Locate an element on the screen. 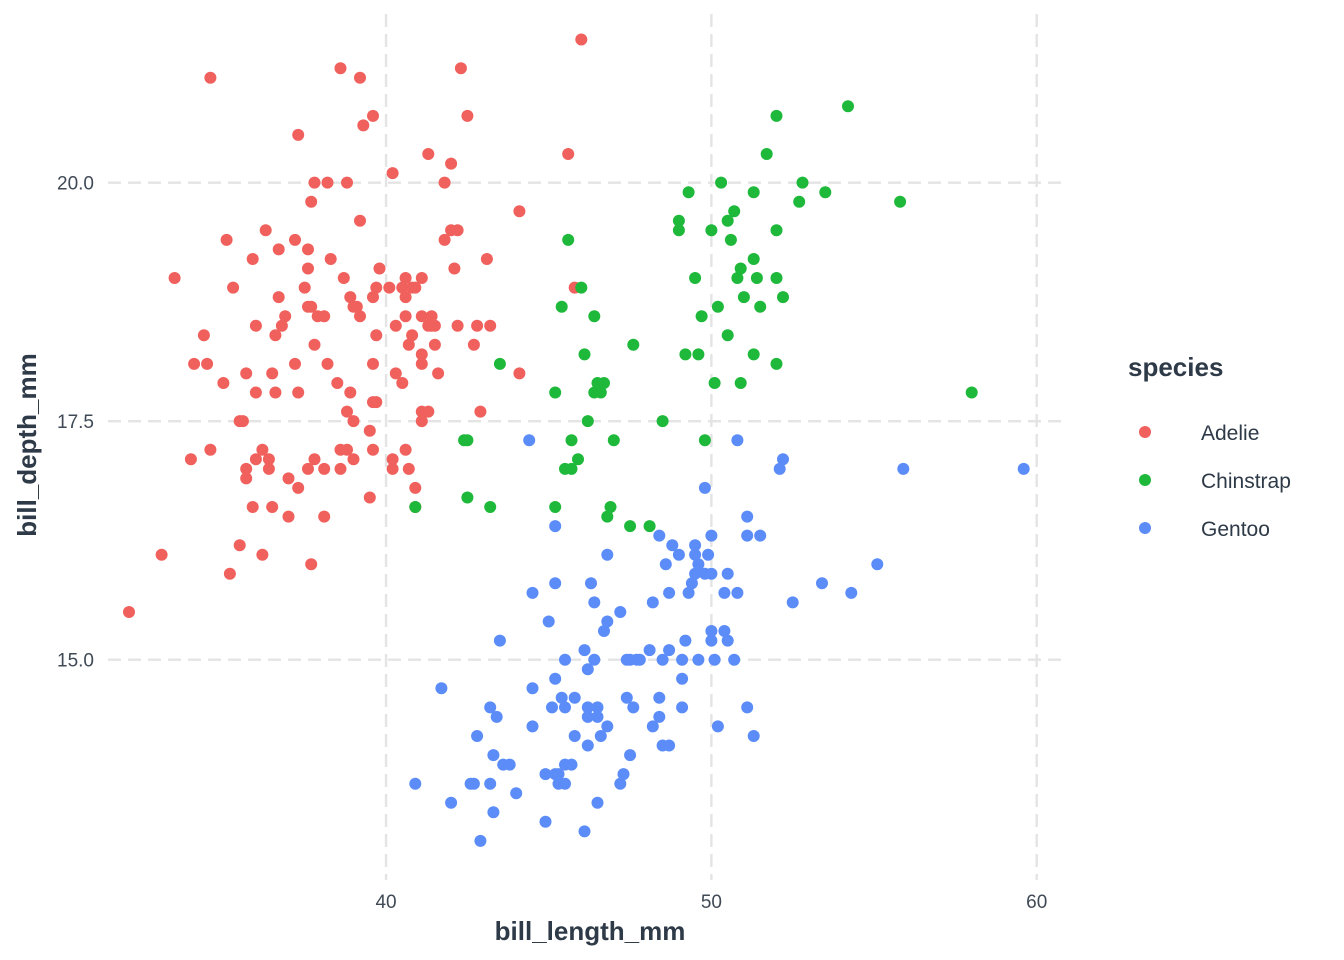 This screenshot has width=1344, height=960. x-tick-label: 40 is located at coordinates (385, 902).